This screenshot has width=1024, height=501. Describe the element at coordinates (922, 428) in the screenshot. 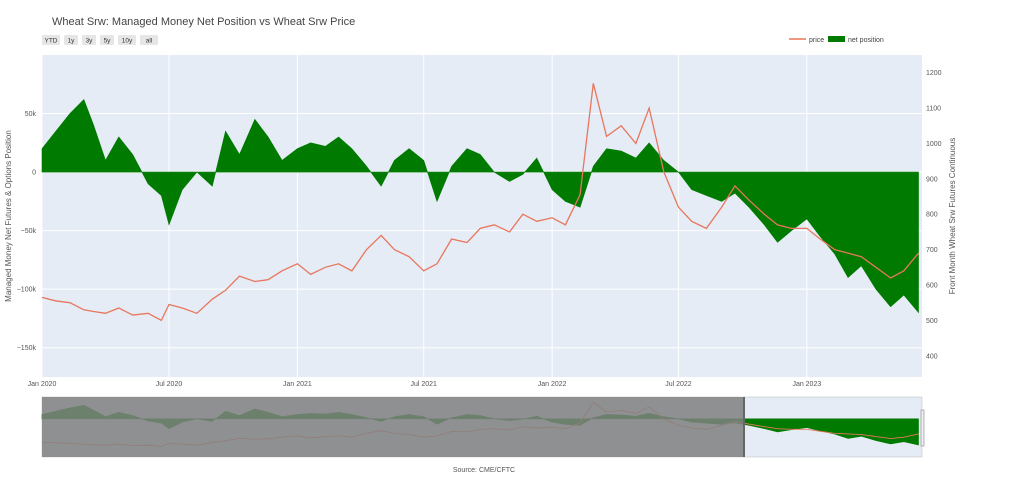

I see `range-slider-handle-right` at that location.